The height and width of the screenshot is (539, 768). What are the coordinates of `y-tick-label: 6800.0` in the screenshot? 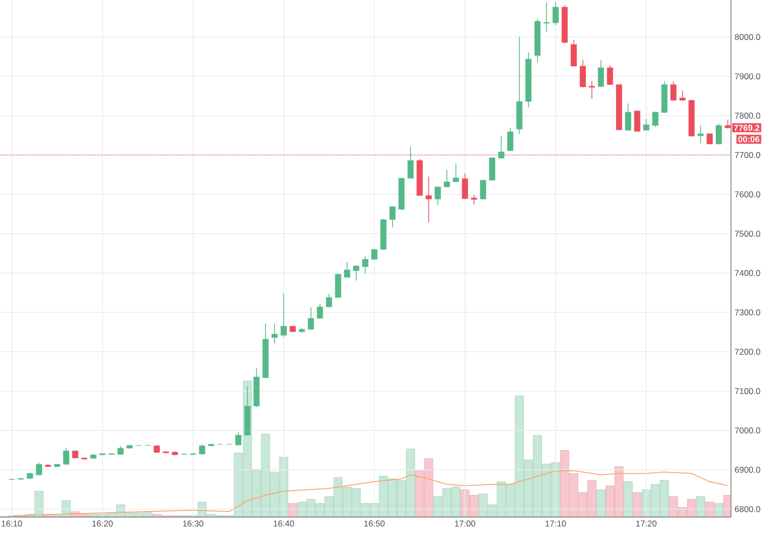 It's located at (747, 509).